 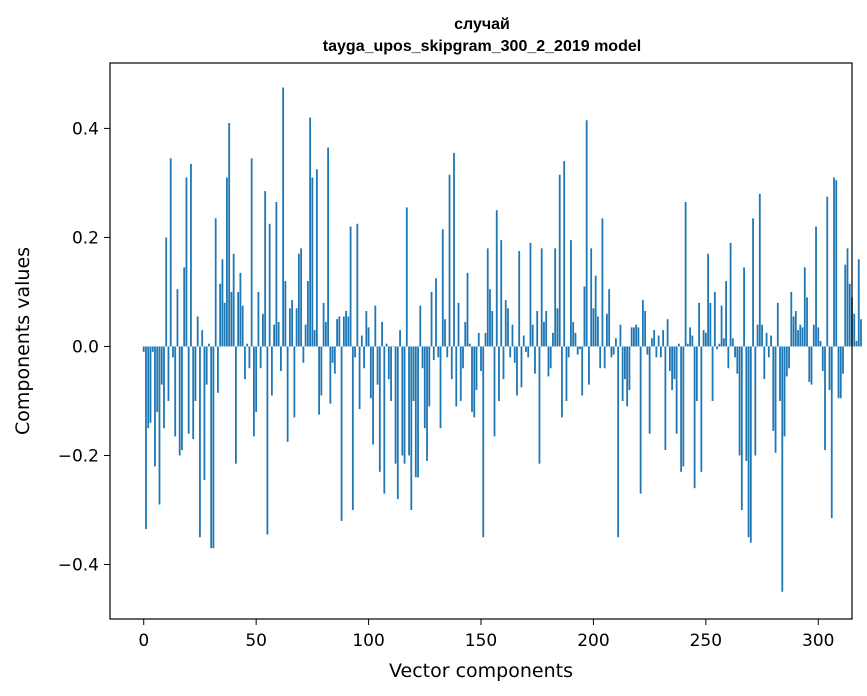 I want to click on y-tick-label: 0.0, so click(x=85, y=347).